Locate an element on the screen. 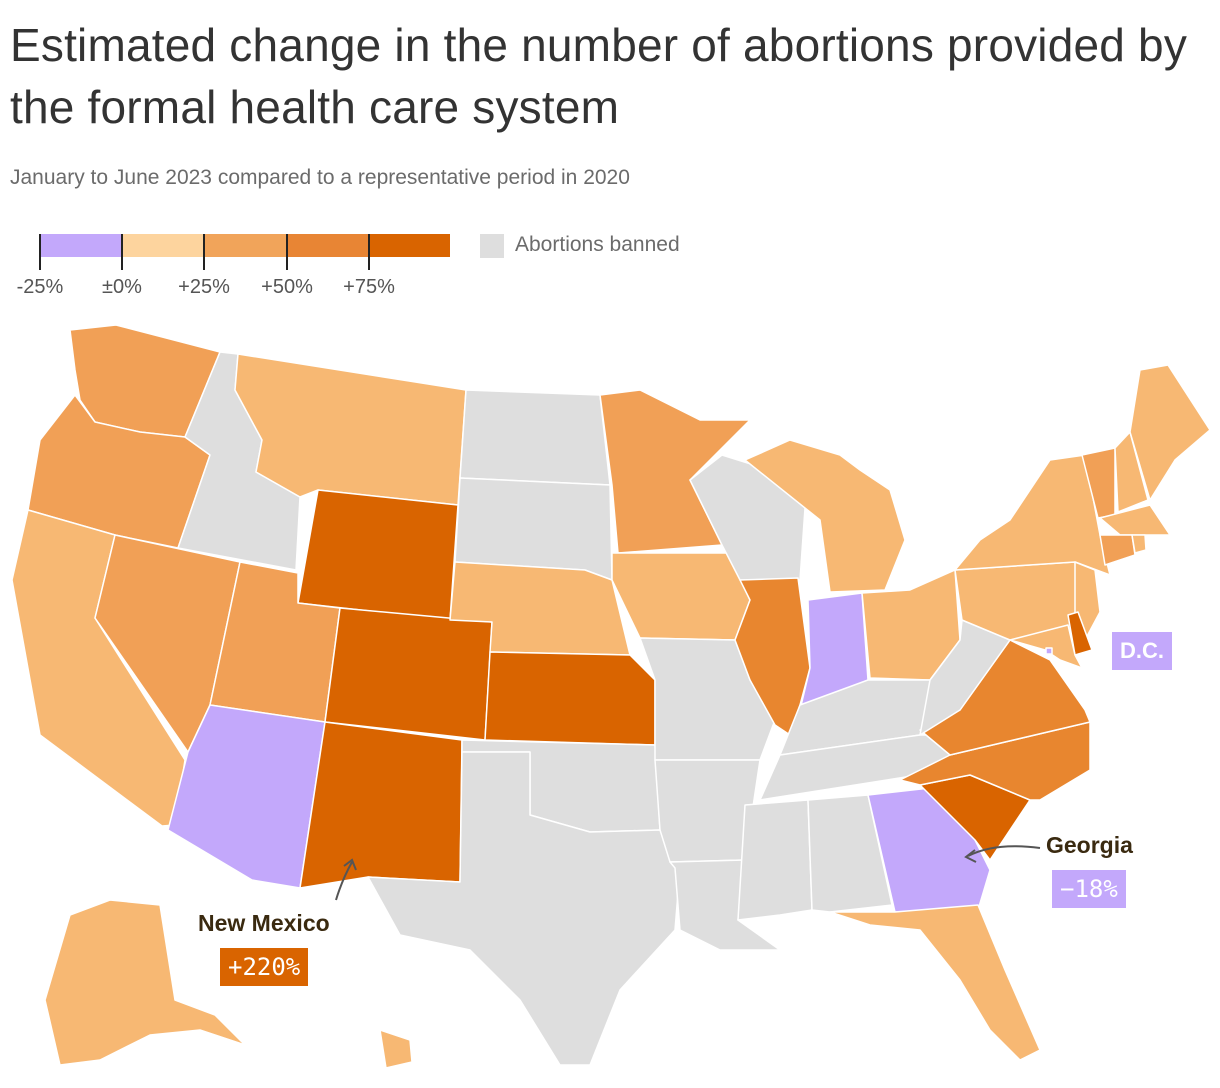  georgia-callout-arrow is located at coordinates (1004, 851).